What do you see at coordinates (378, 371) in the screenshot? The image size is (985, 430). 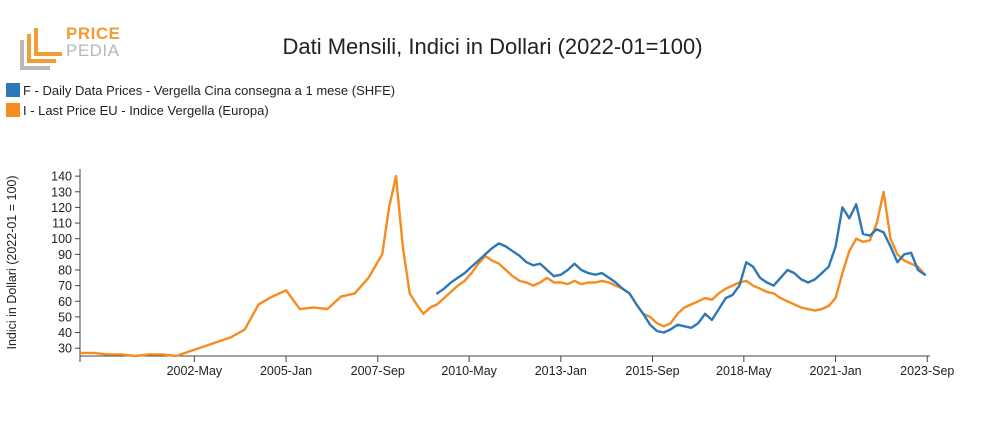 I see `x-tick-label: 2007-Sep` at bounding box center [378, 371].